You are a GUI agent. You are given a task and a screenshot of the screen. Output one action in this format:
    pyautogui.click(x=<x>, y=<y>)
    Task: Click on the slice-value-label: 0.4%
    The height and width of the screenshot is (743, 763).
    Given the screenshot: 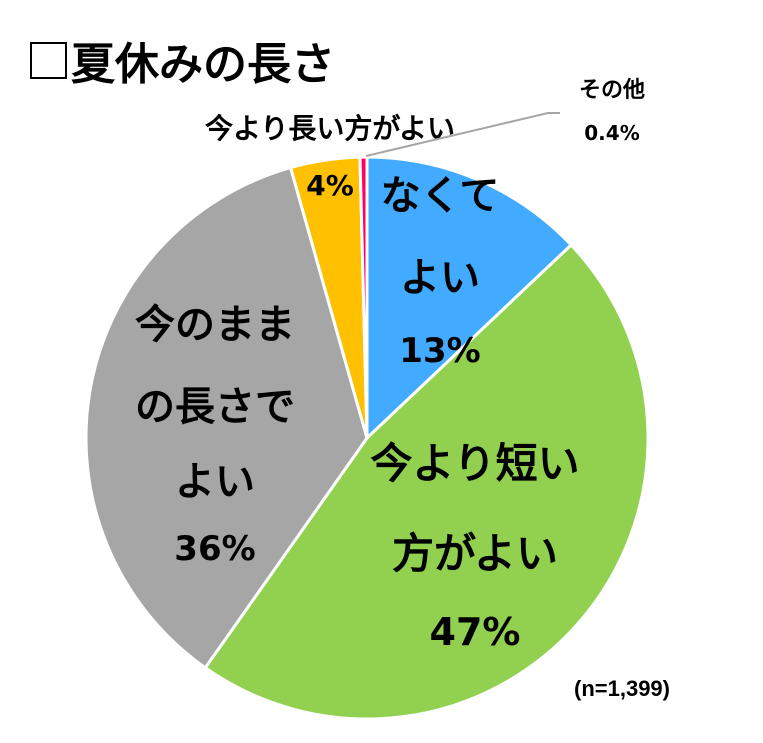 What is the action you would take?
    pyautogui.click(x=611, y=133)
    